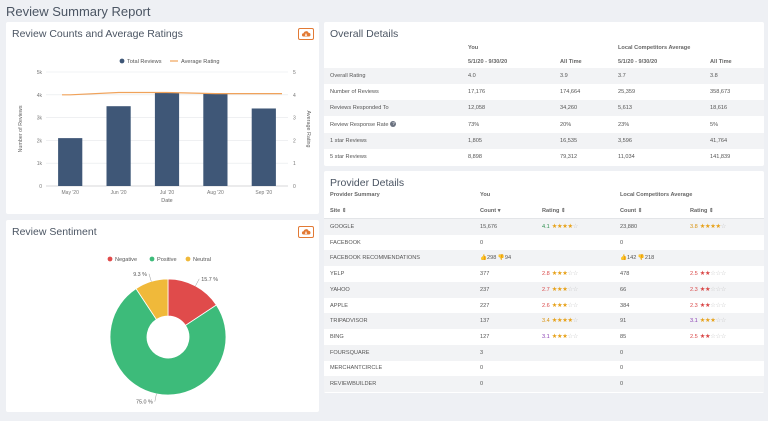 Image resolution: width=768 pixels, height=421 pixels. Describe the element at coordinates (166, 201) in the screenshot. I see `x-axis-label: Date` at that location.